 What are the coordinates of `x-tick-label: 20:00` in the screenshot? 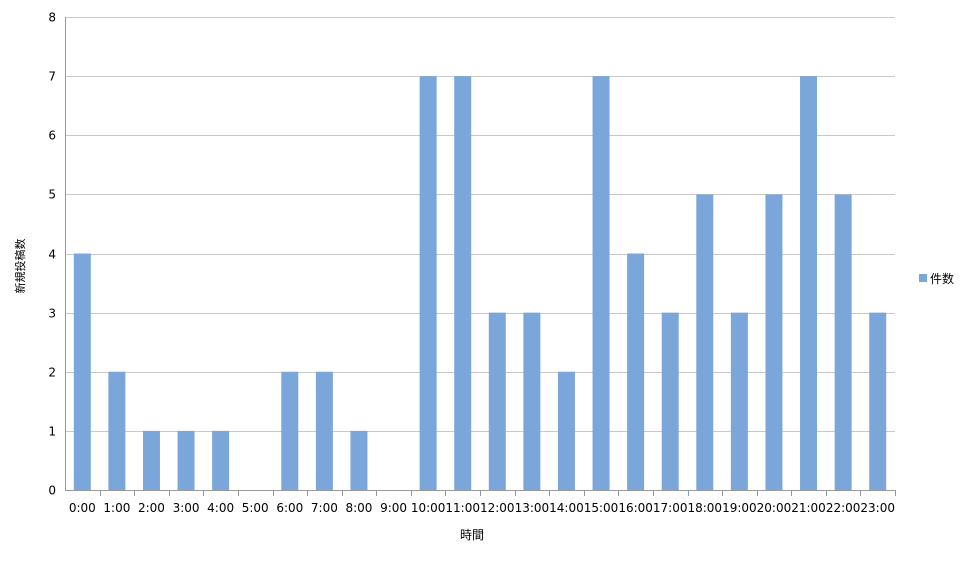 It's located at (774, 508).